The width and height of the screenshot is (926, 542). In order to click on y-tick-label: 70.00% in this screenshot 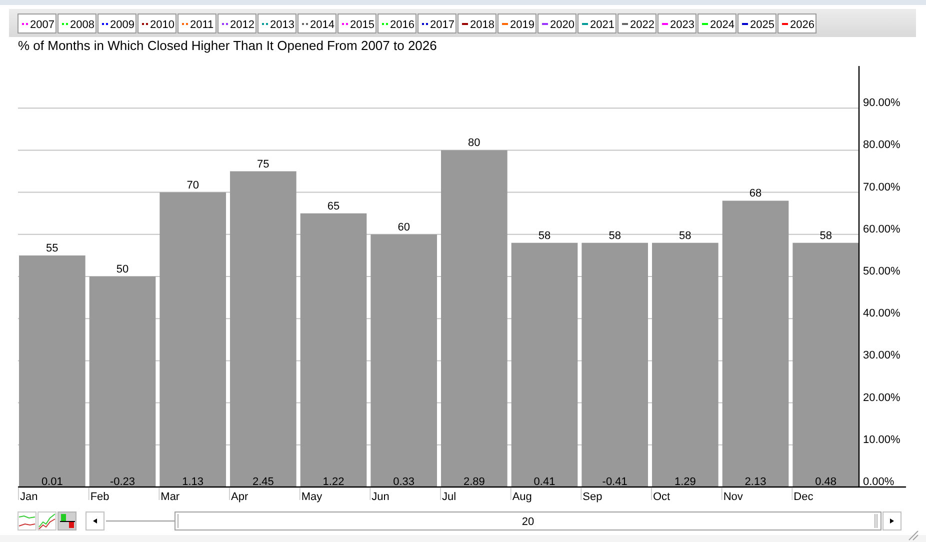, I will do `click(882, 187)`.